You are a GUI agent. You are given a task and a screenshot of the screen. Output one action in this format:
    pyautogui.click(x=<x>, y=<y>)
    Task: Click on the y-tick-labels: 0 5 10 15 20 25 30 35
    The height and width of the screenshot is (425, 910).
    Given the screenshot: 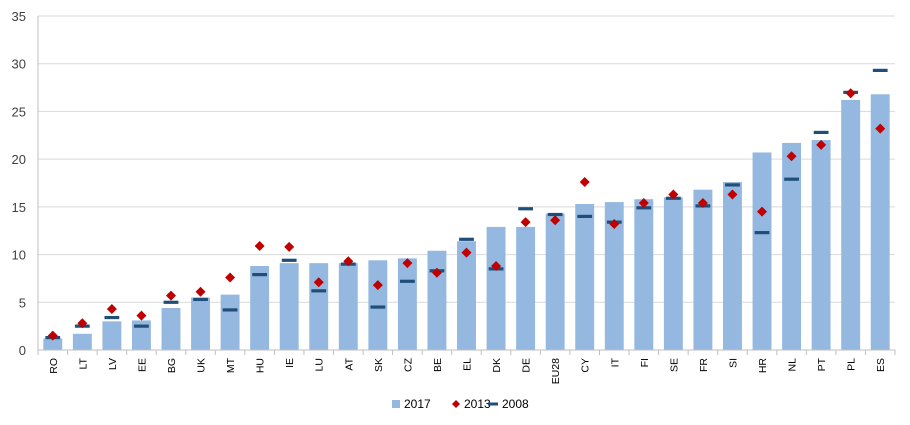 What is the action you would take?
    pyautogui.click(x=19, y=183)
    